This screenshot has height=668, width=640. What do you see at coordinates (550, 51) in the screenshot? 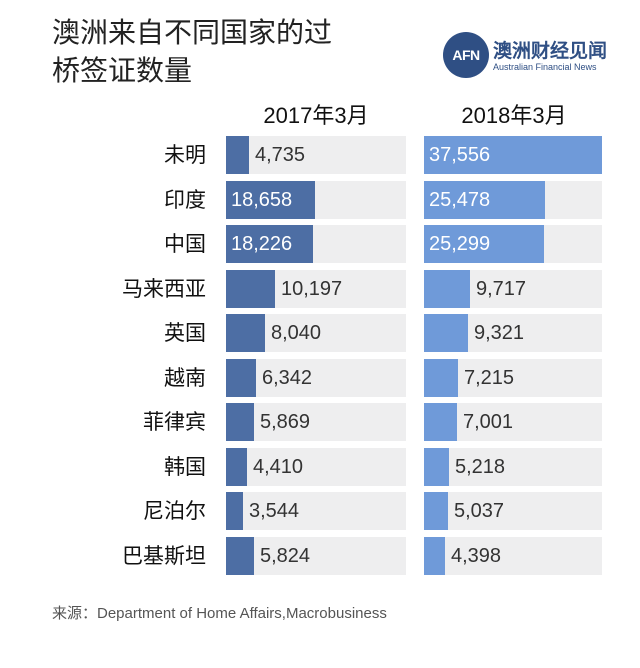
I see `brand-name-cn: 澳洲财经见闻` at bounding box center [550, 51].